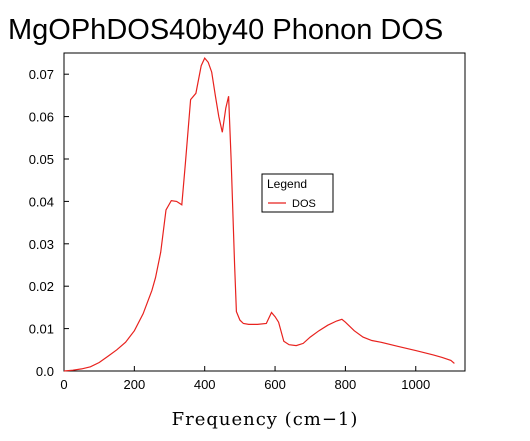  I want to click on x-tick-label: 400, so click(205, 384).